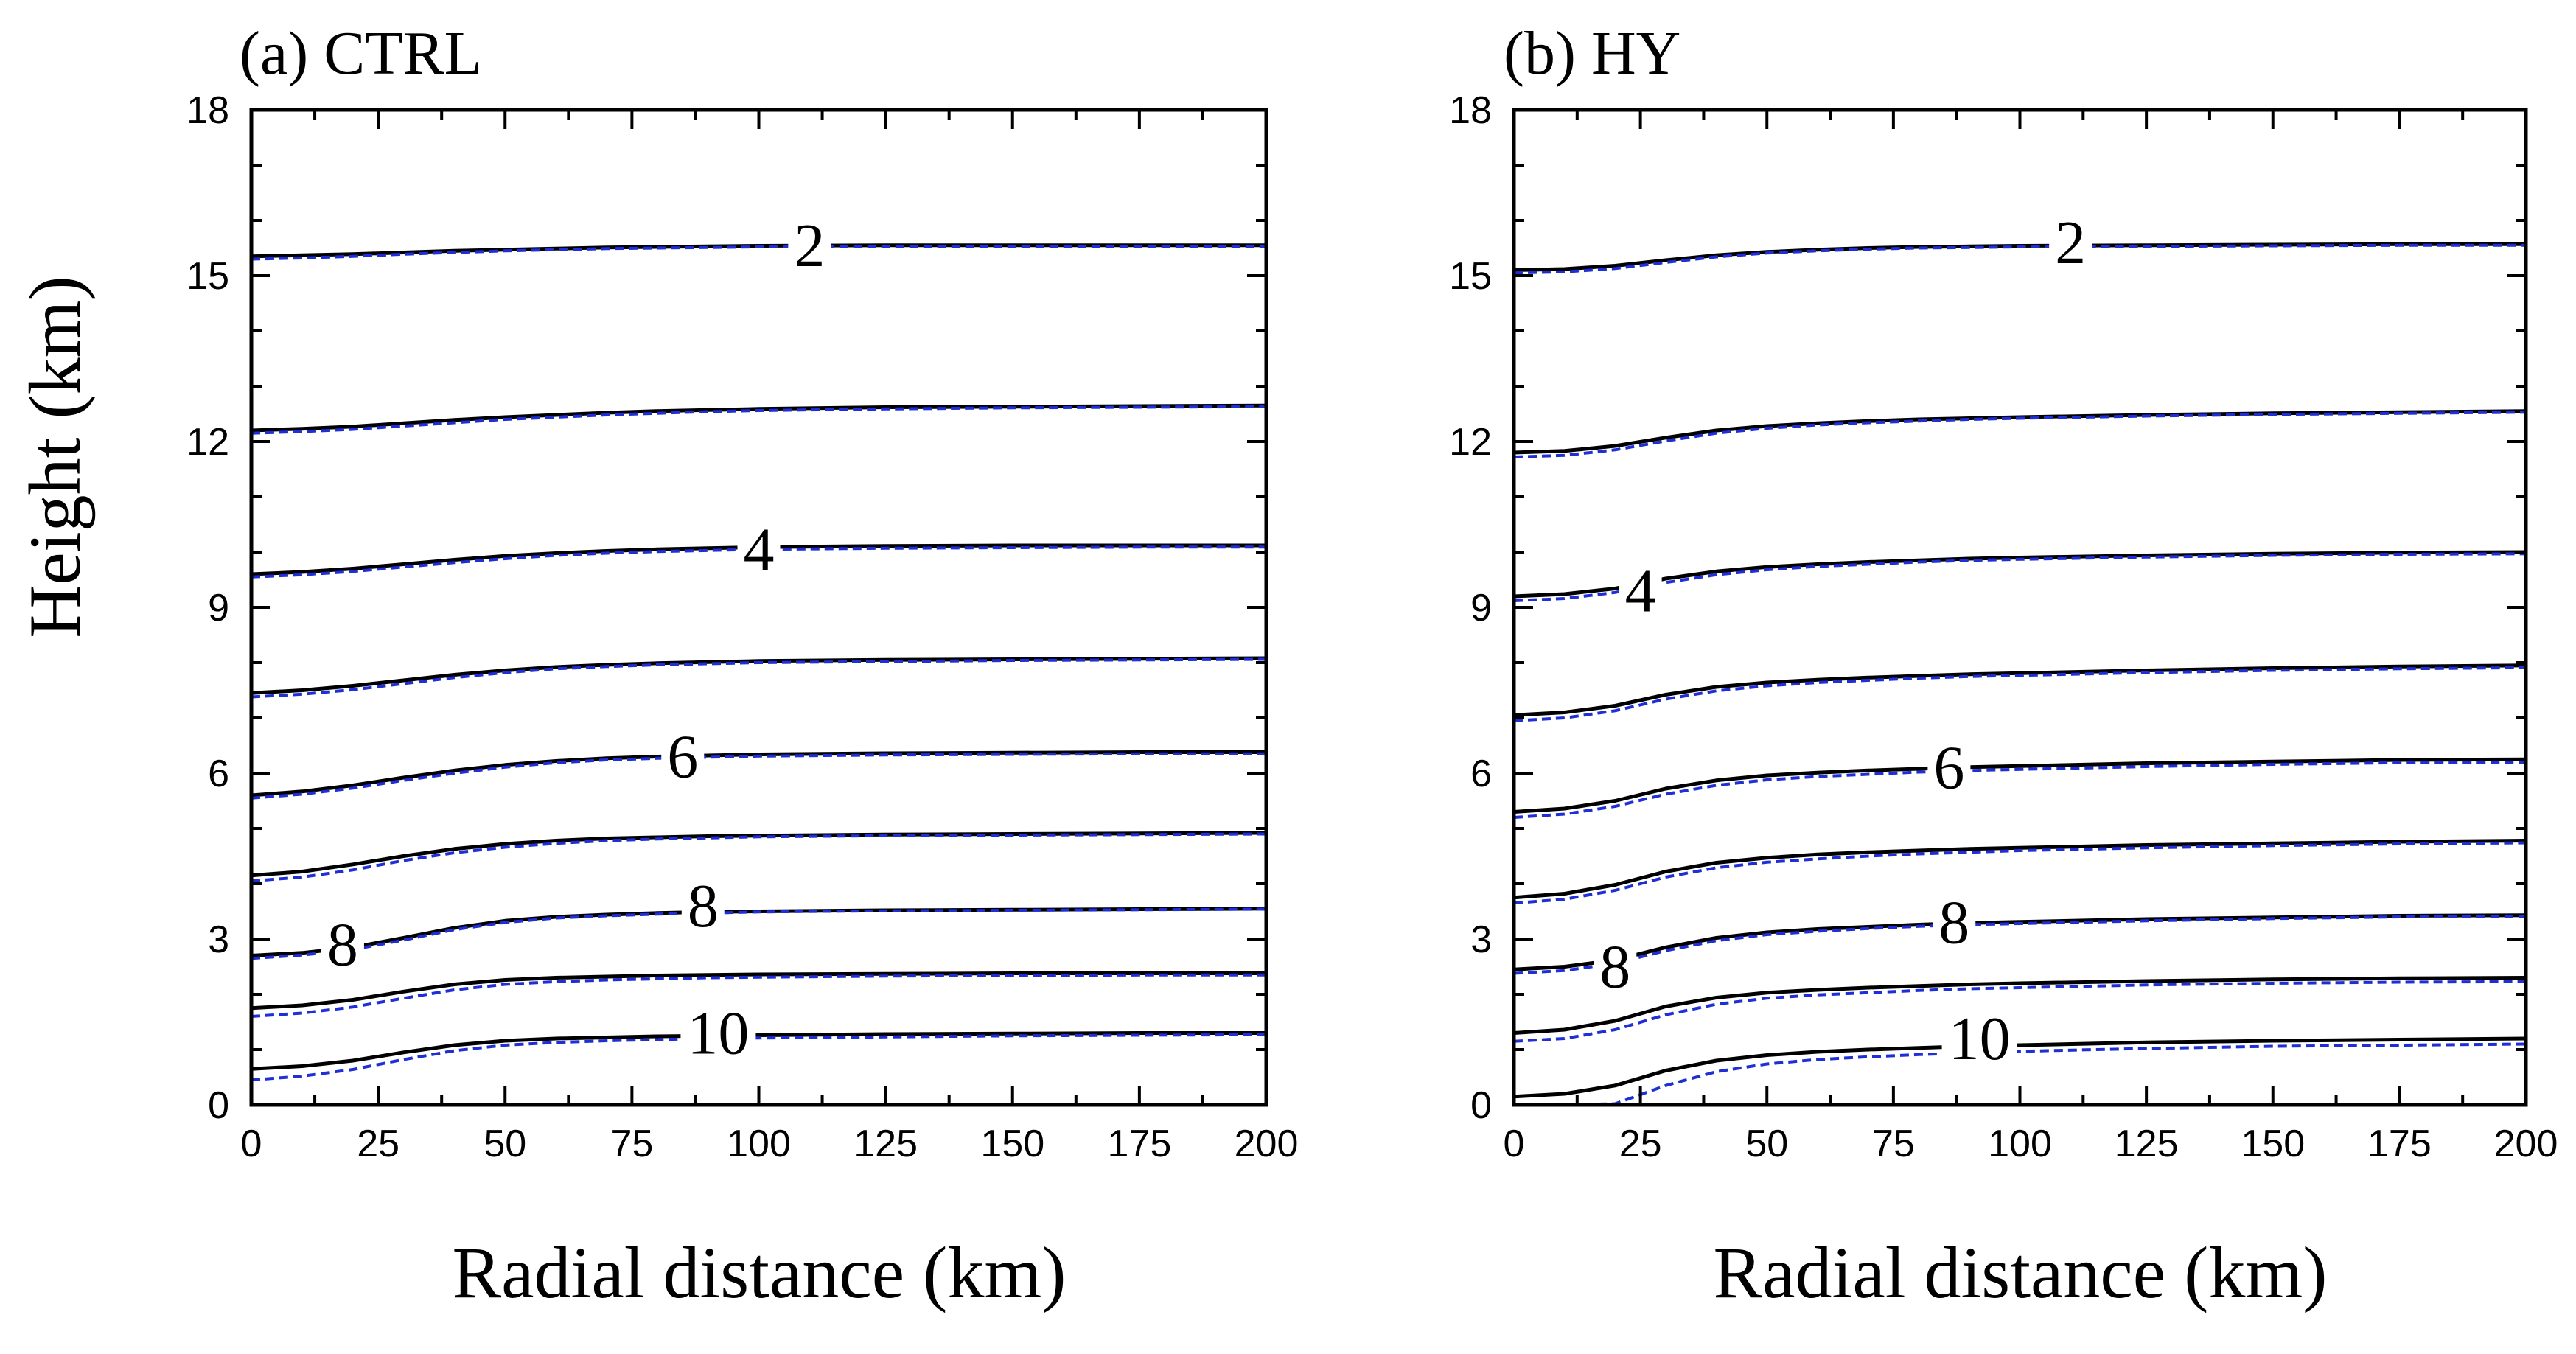 This screenshot has height=1354, width=2576. Describe the element at coordinates (2020, 1272) in the screenshot. I see `x-axis-title-b: Radial distance (km)` at that location.